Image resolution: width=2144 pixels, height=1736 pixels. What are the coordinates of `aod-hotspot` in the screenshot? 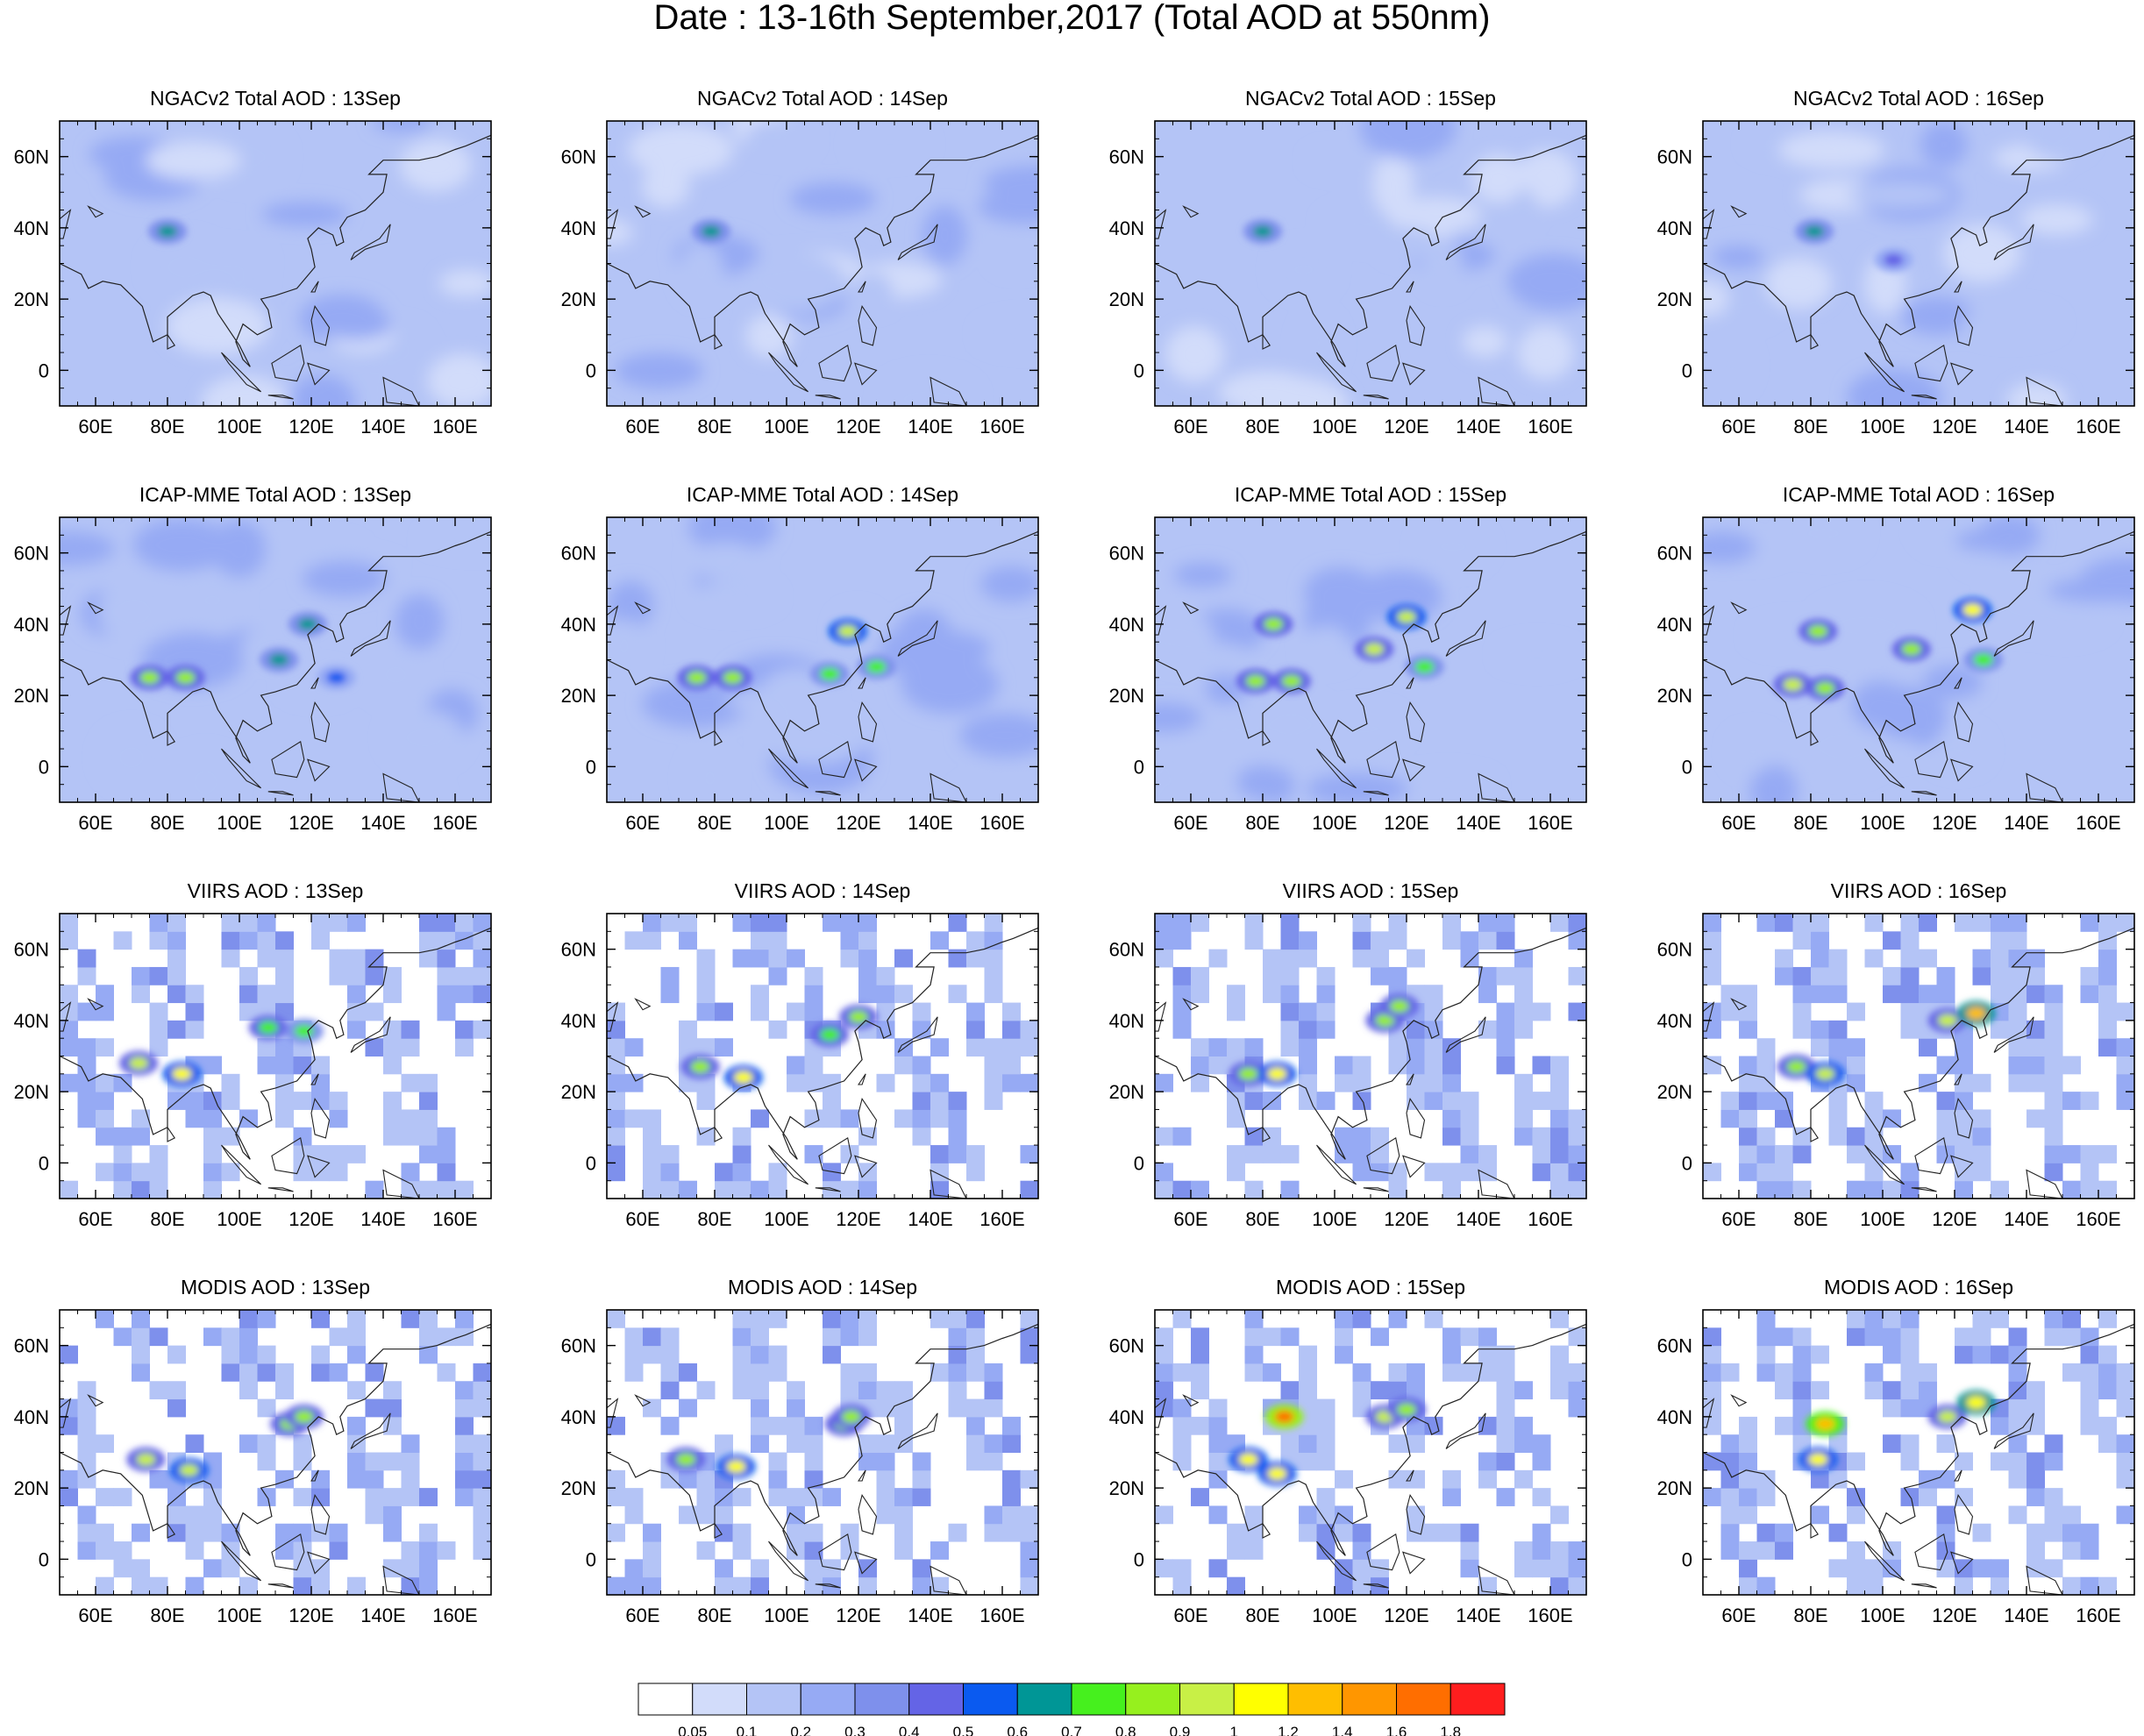 It's located at (743, 1077).